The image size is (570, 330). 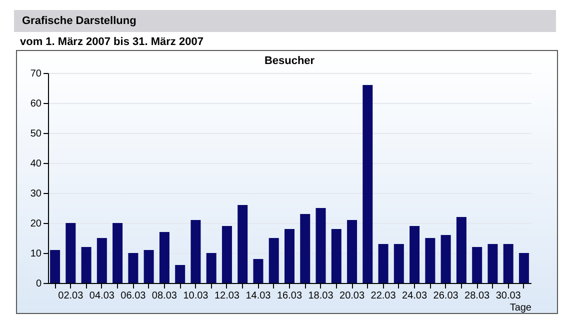 What do you see at coordinates (39, 284) in the screenshot?
I see `y-tick-label: 0` at bounding box center [39, 284].